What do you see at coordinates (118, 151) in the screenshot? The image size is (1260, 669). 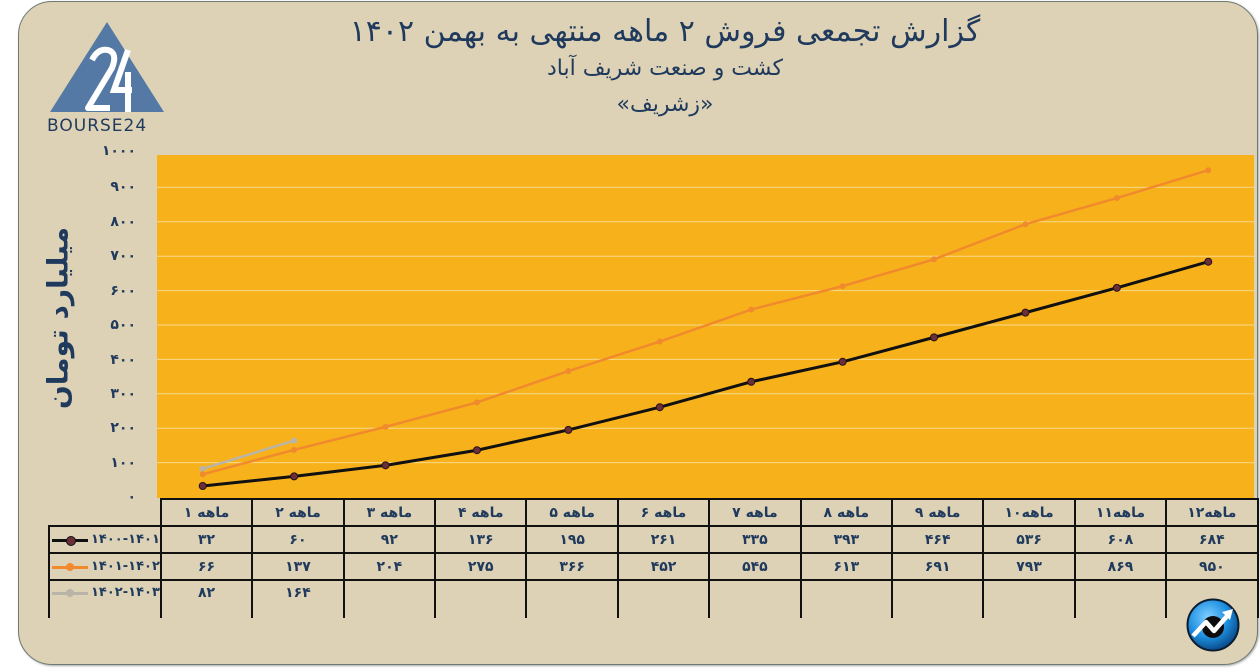 I see `y-tick: ۱۰۰۰` at bounding box center [118, 151].